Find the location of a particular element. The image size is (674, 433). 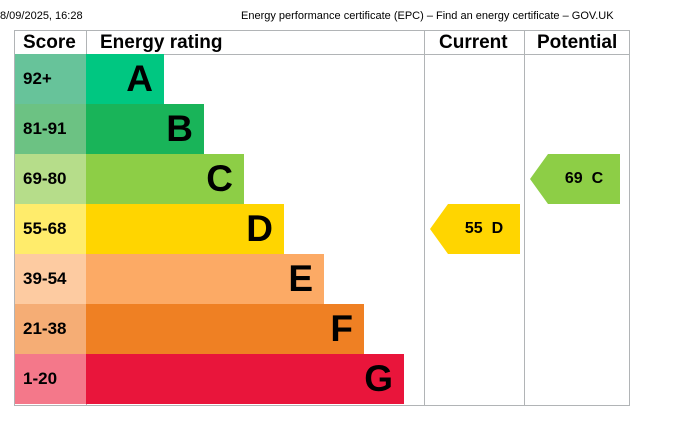

rating-bar-e: E is located at coordinates (205, 279).